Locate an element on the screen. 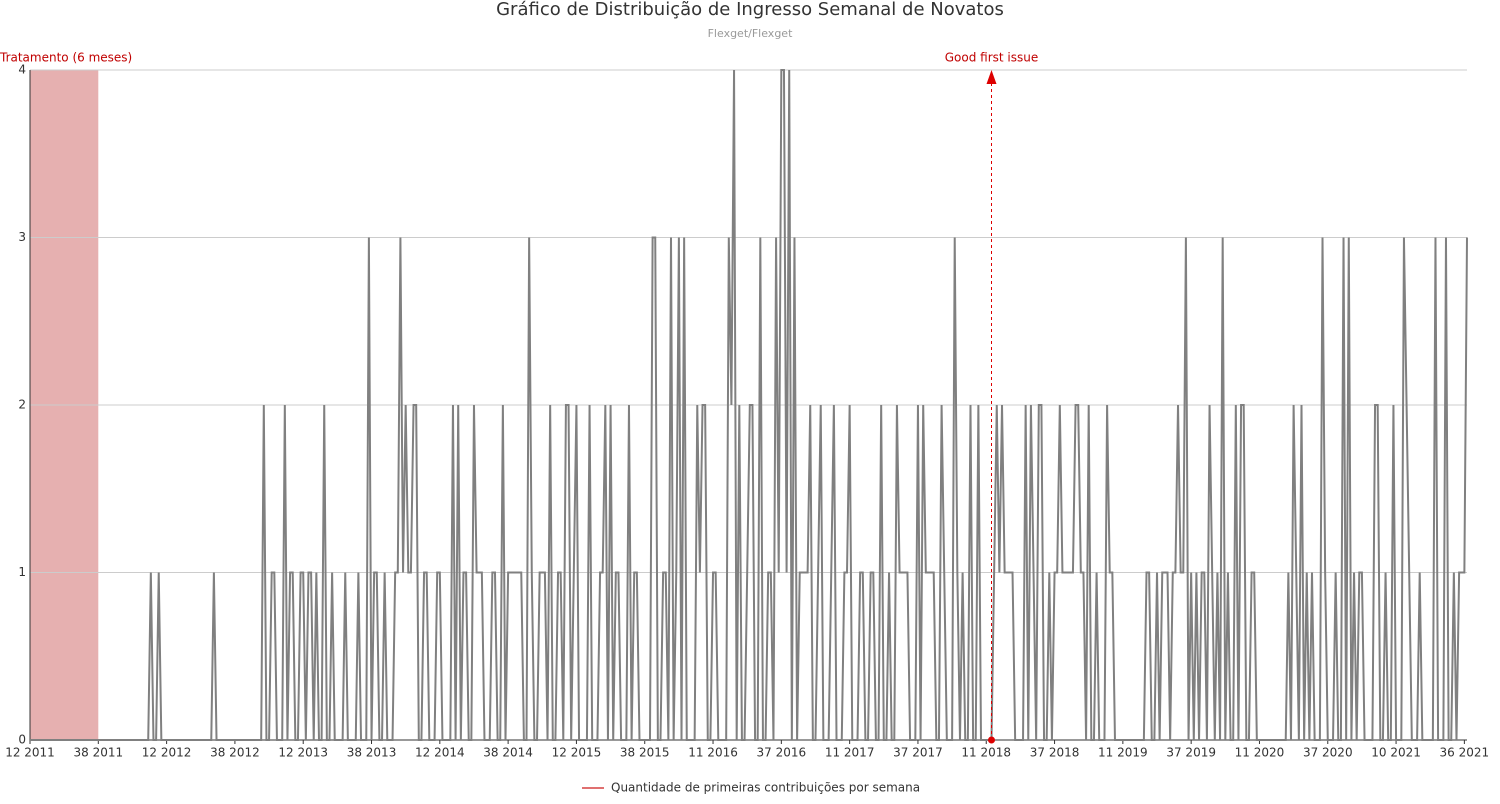 The height and width of the screenshot is (804, 1500). event-dot is located at coordinates (992, 740).